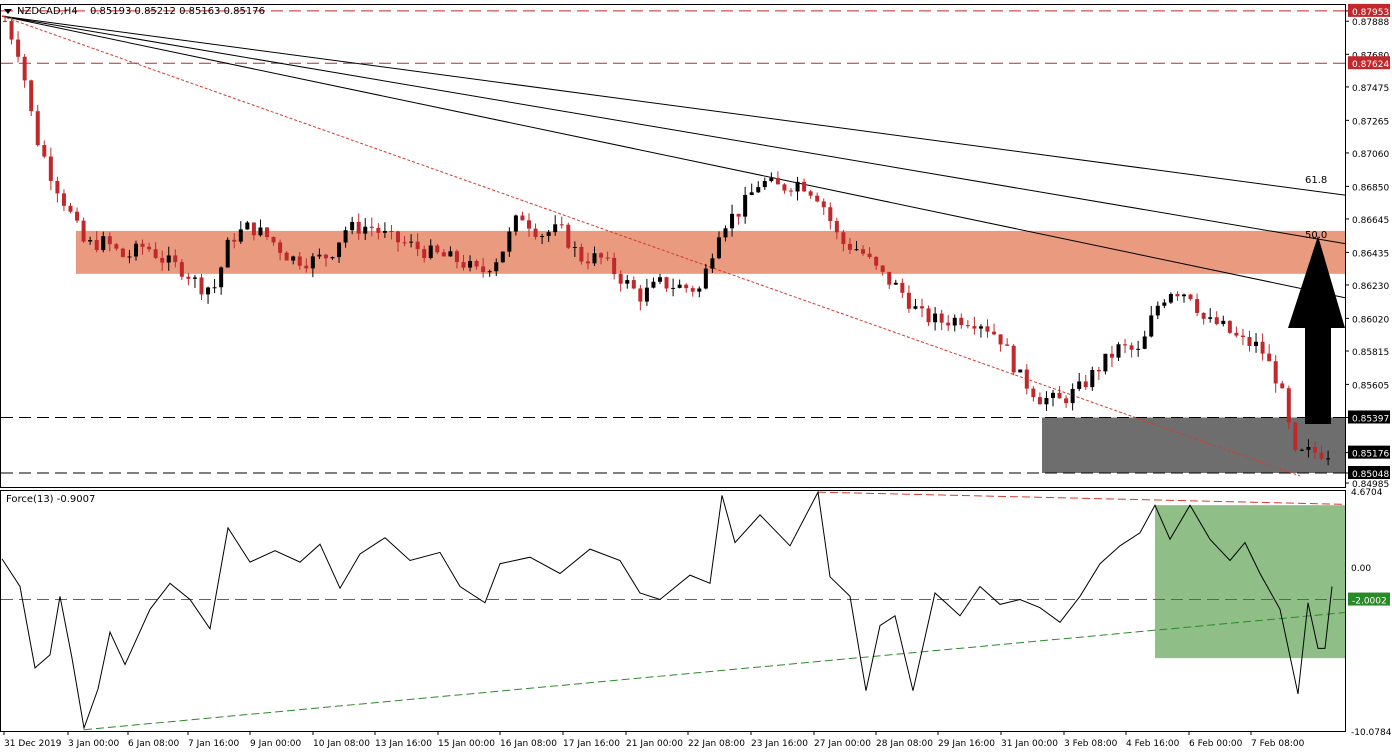 The width and height of the screenshot is (1392, 754). I want to click on y-tick-label: 0.84985, so click(1370, 485).